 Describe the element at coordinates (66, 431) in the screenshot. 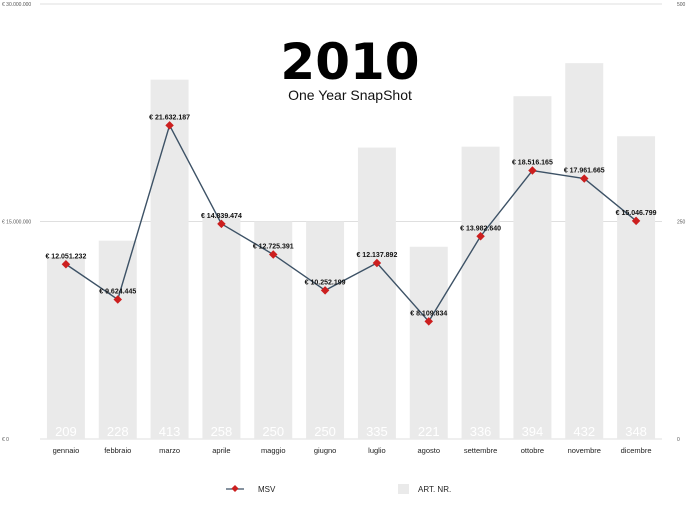

I see `bar-value-label: 209` at that location.